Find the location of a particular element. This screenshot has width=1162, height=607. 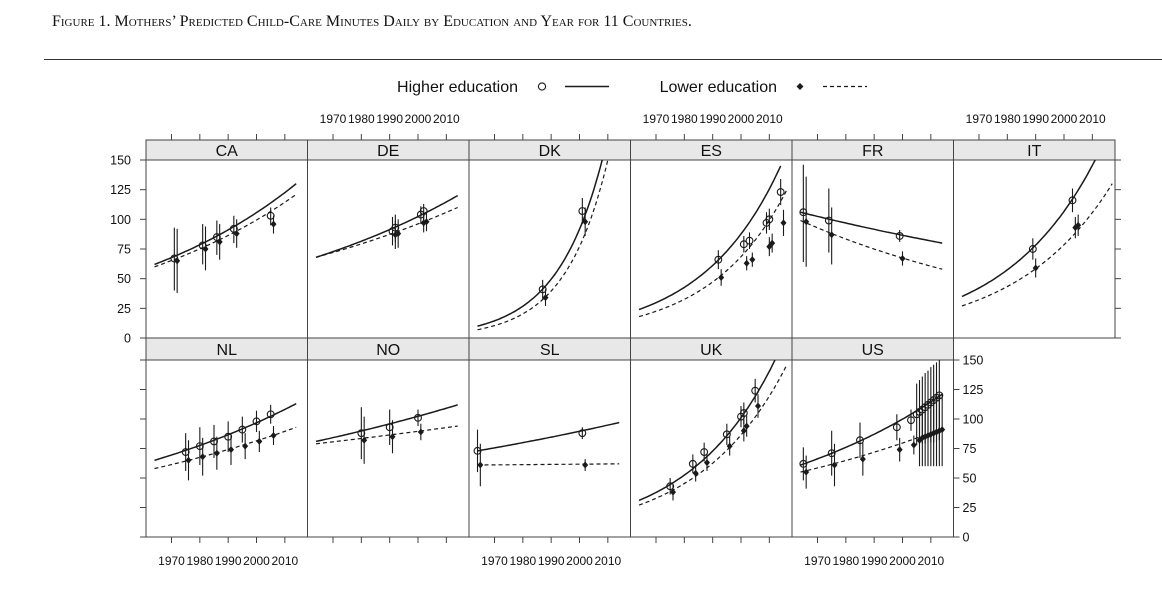

panel-label: NO is located at coordinates (388, 350).